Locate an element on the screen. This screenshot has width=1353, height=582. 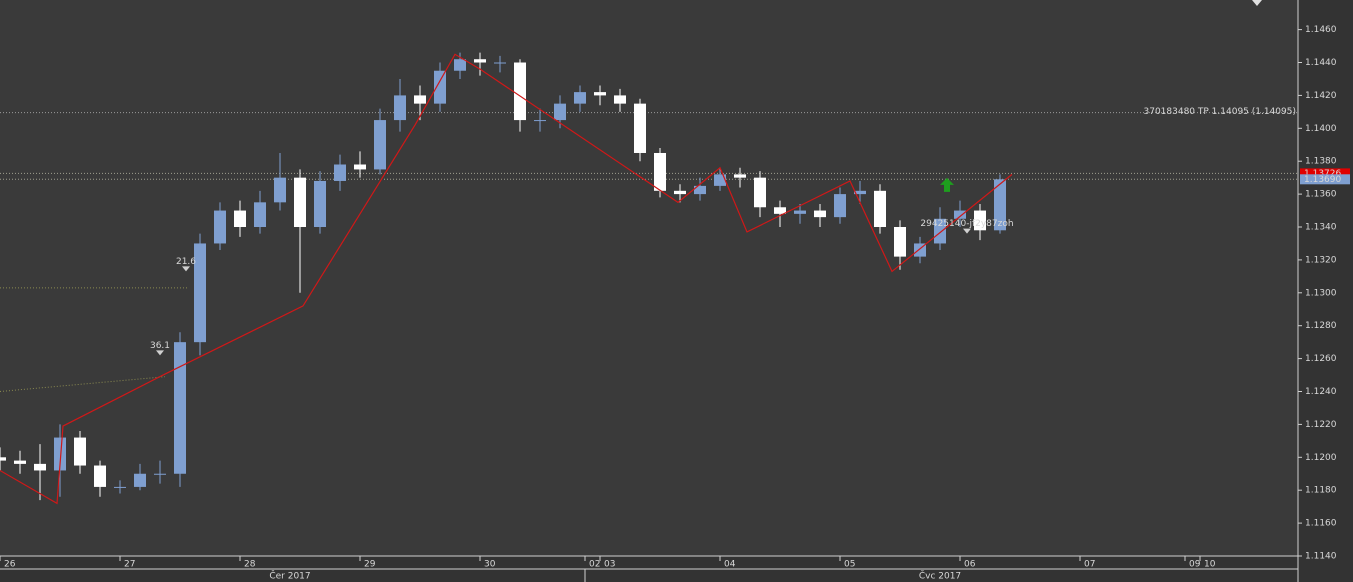
guide-line is located at coordinates (83, 384).